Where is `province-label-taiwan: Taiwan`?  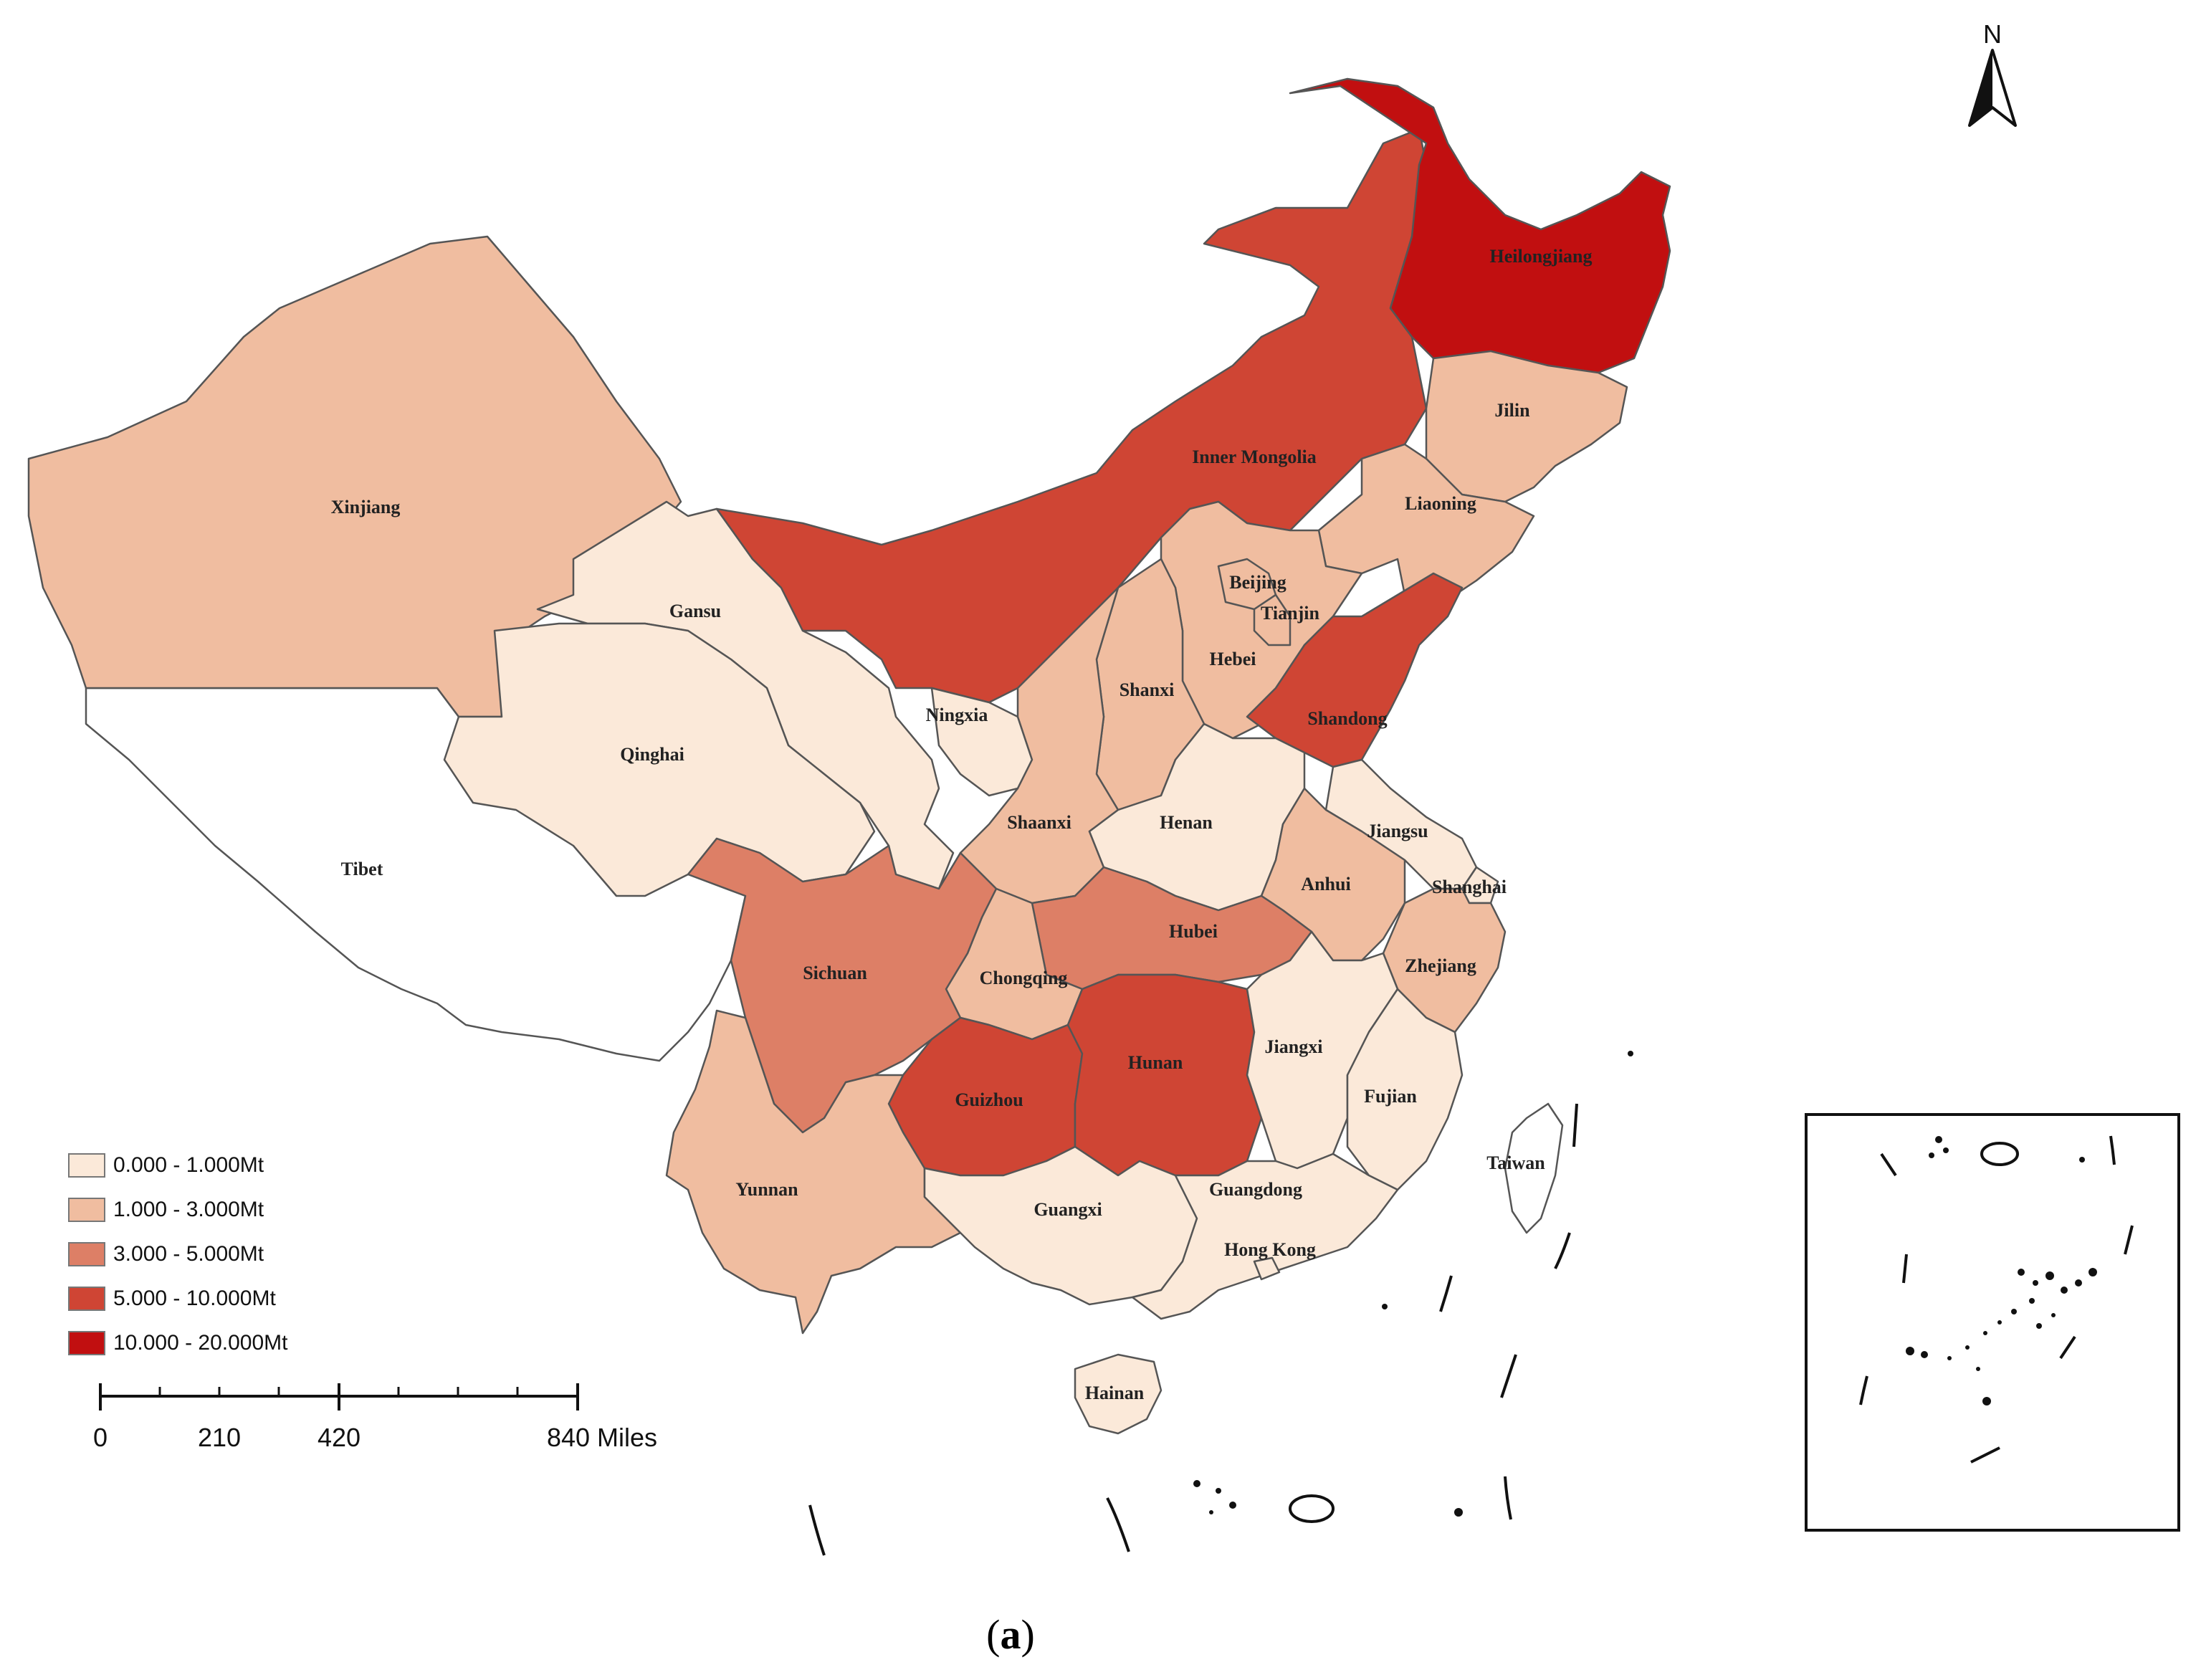
province-label-taiwan: Taiwan is located at coordinates (1515, 1162).